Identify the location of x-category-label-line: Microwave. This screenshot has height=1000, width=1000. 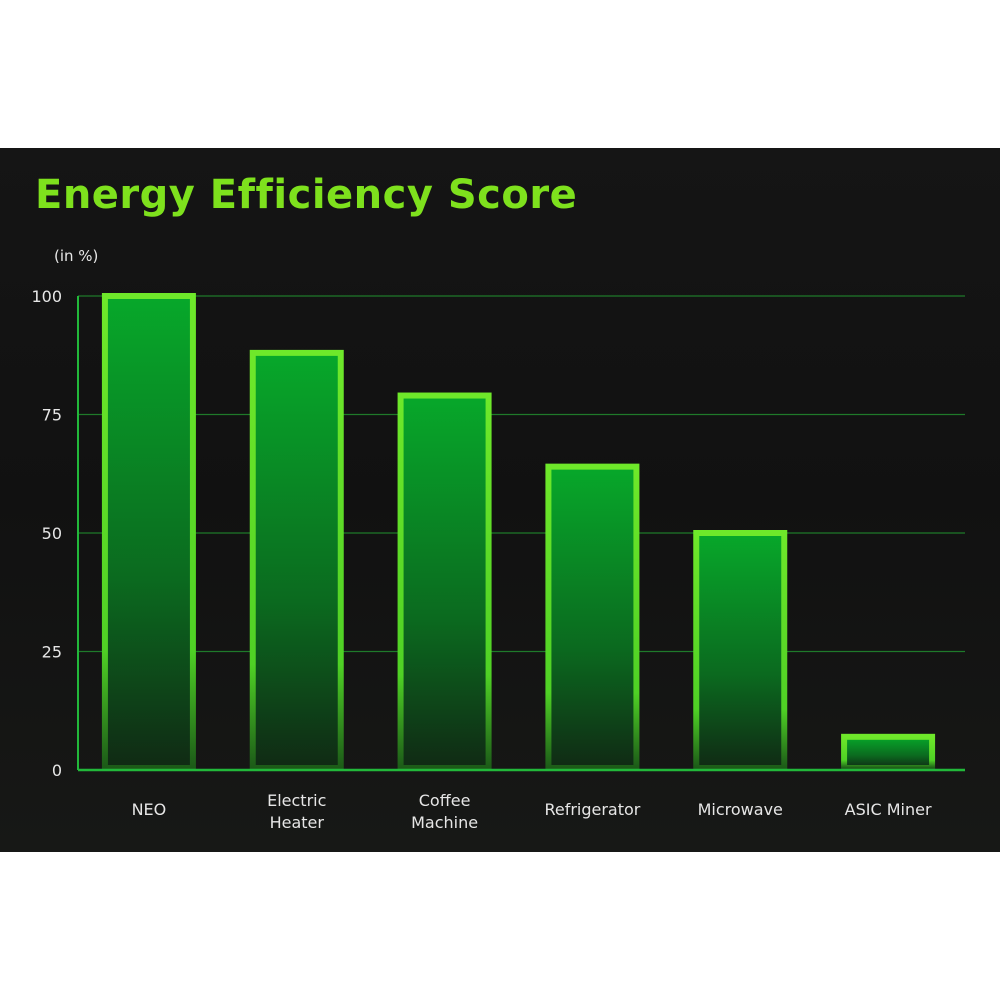
(740, 809).